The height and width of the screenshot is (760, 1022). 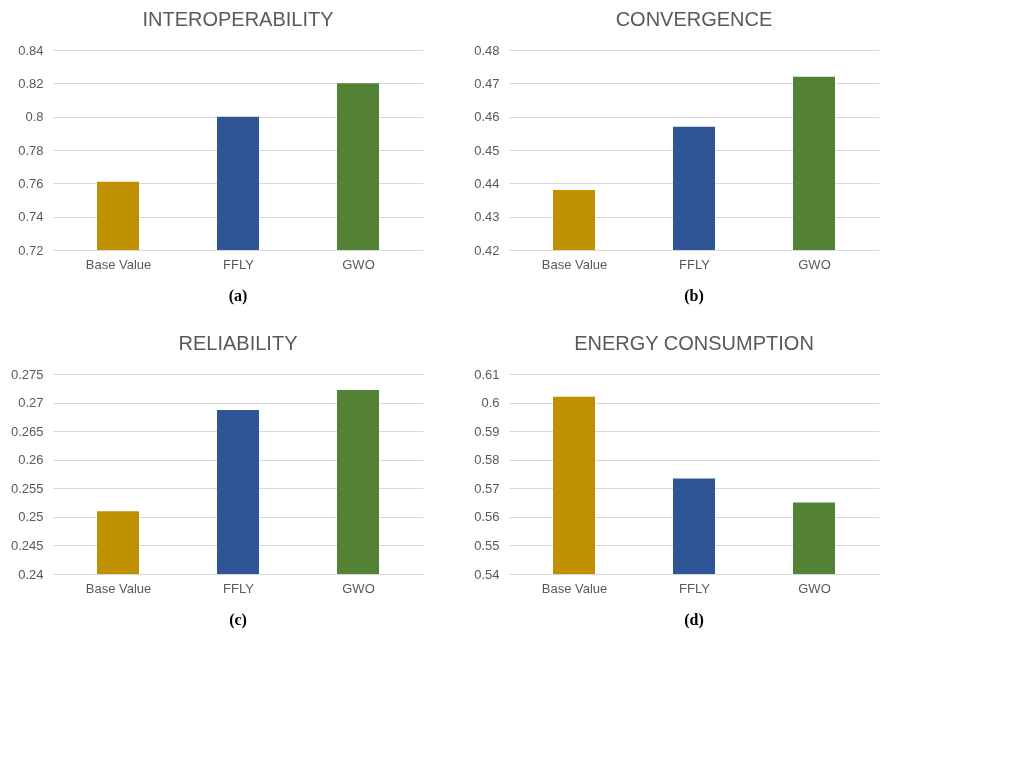 What do you see at coordinates (31, 83) in the screenshot?
I see `y-tick-label: 0.82` at bounding box center [31, 83].